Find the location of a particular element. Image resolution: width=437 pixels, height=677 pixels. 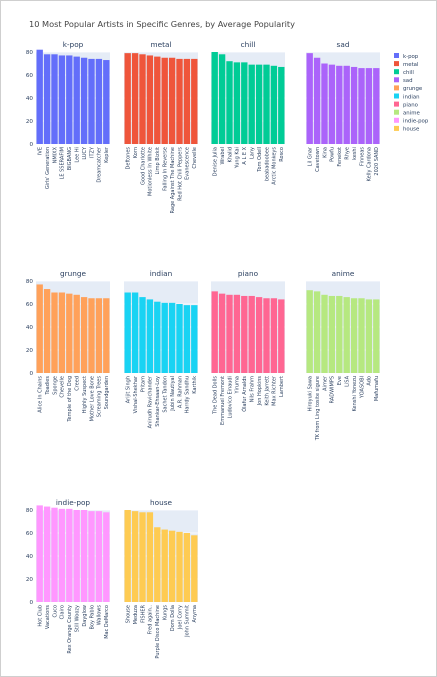

x-tick-label: TK from Ling tosite sigure is located at coordinates (318, 408).